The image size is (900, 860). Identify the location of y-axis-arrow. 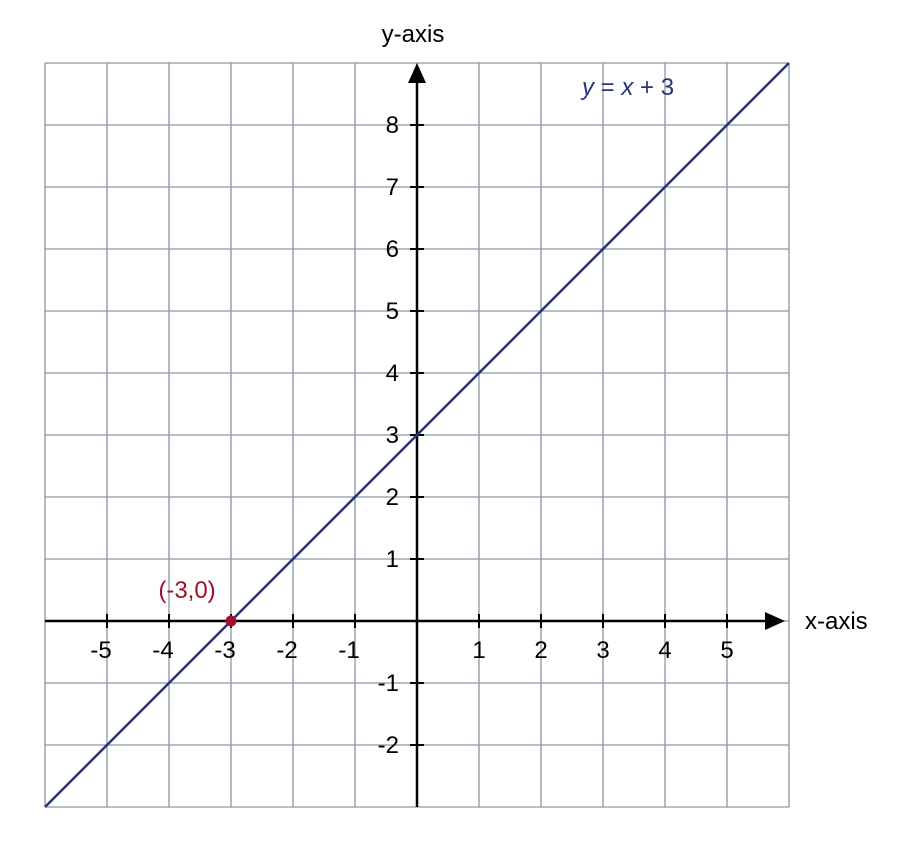
(417, 73).